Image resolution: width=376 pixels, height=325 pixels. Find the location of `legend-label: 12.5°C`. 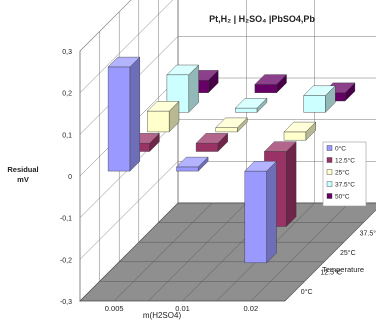

legend-label: 12.5°C is located at coordinates (345, 161).